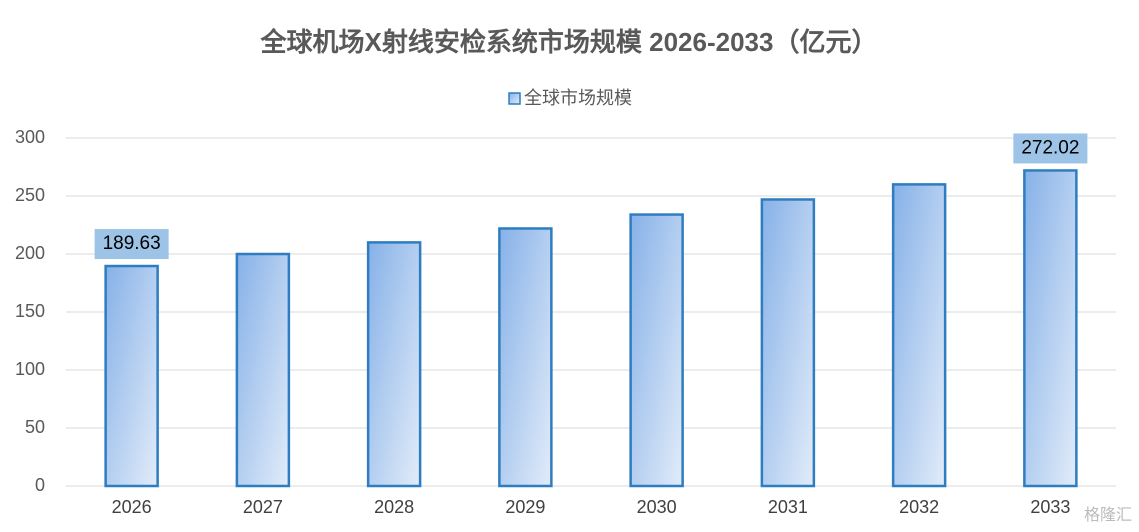  What do you see at coordinates (394, 507) in the screenshot?
I see `x-tick-label: 2028` at bounding box center [394, 507].